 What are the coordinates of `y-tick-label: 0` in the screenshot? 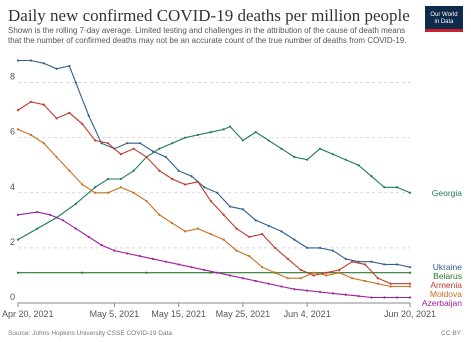 It's located at (12, 297).